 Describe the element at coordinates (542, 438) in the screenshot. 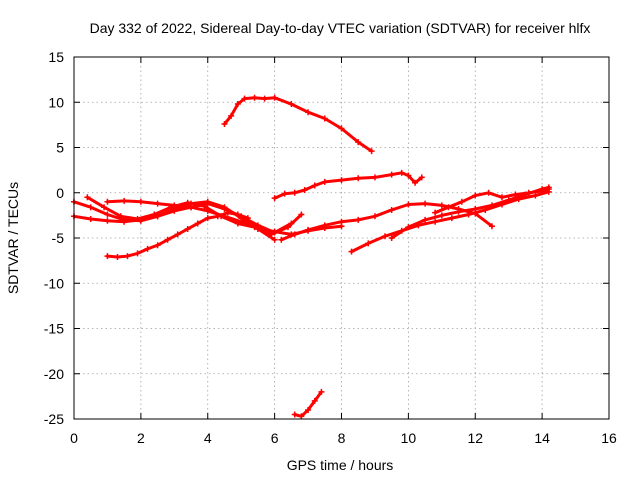

I see `x-tick-label: 14` at that location.